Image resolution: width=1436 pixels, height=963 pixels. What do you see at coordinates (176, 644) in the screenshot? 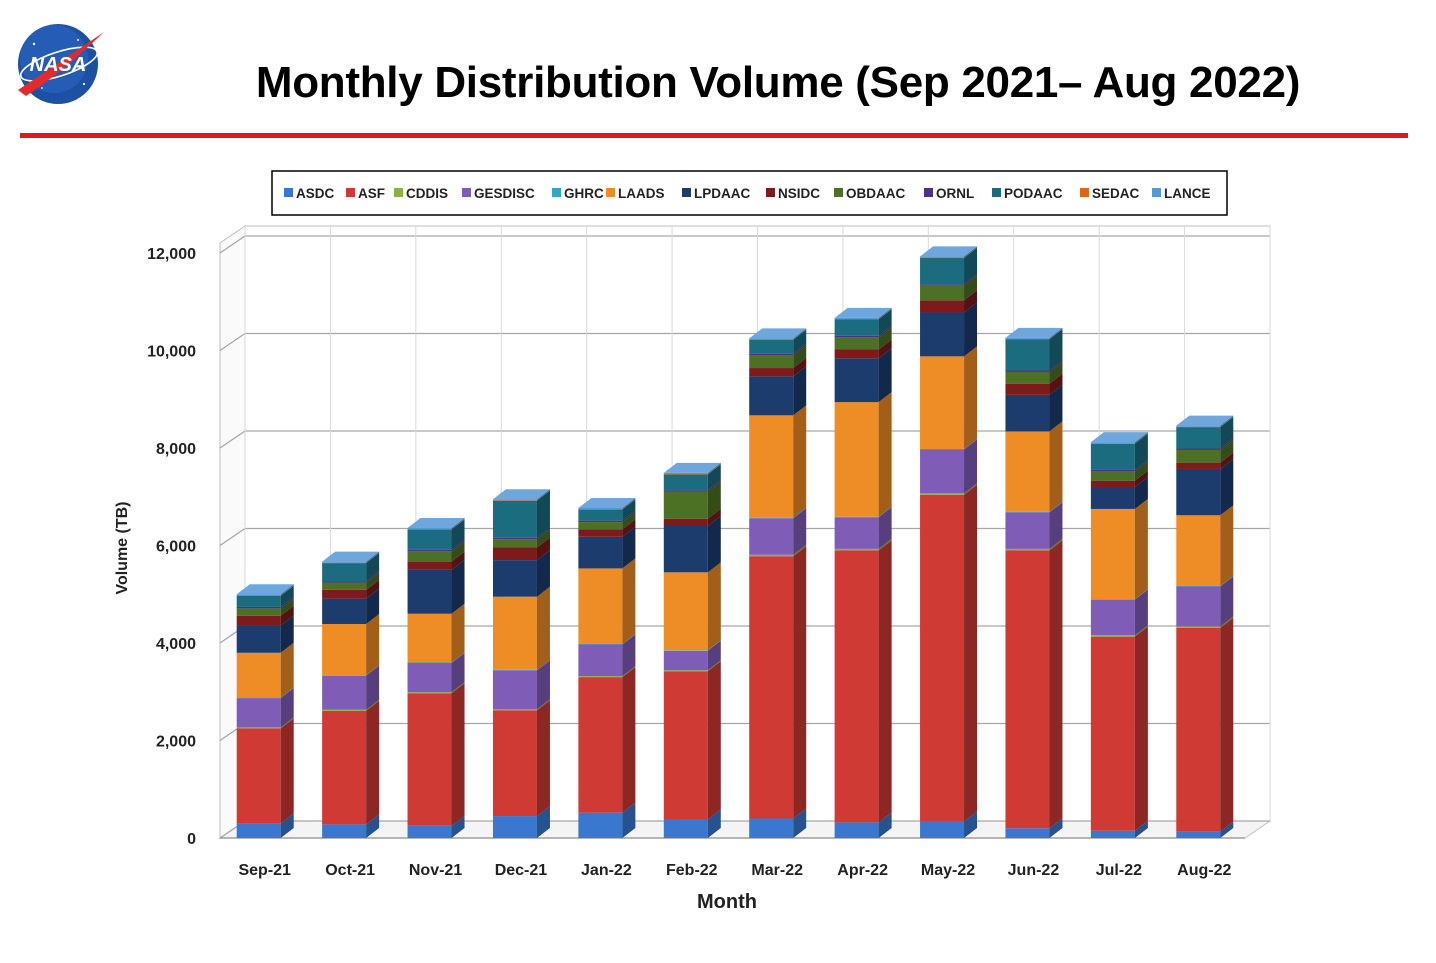
I see `y-tick-label: 4,000` at bounding box center [176, 644].